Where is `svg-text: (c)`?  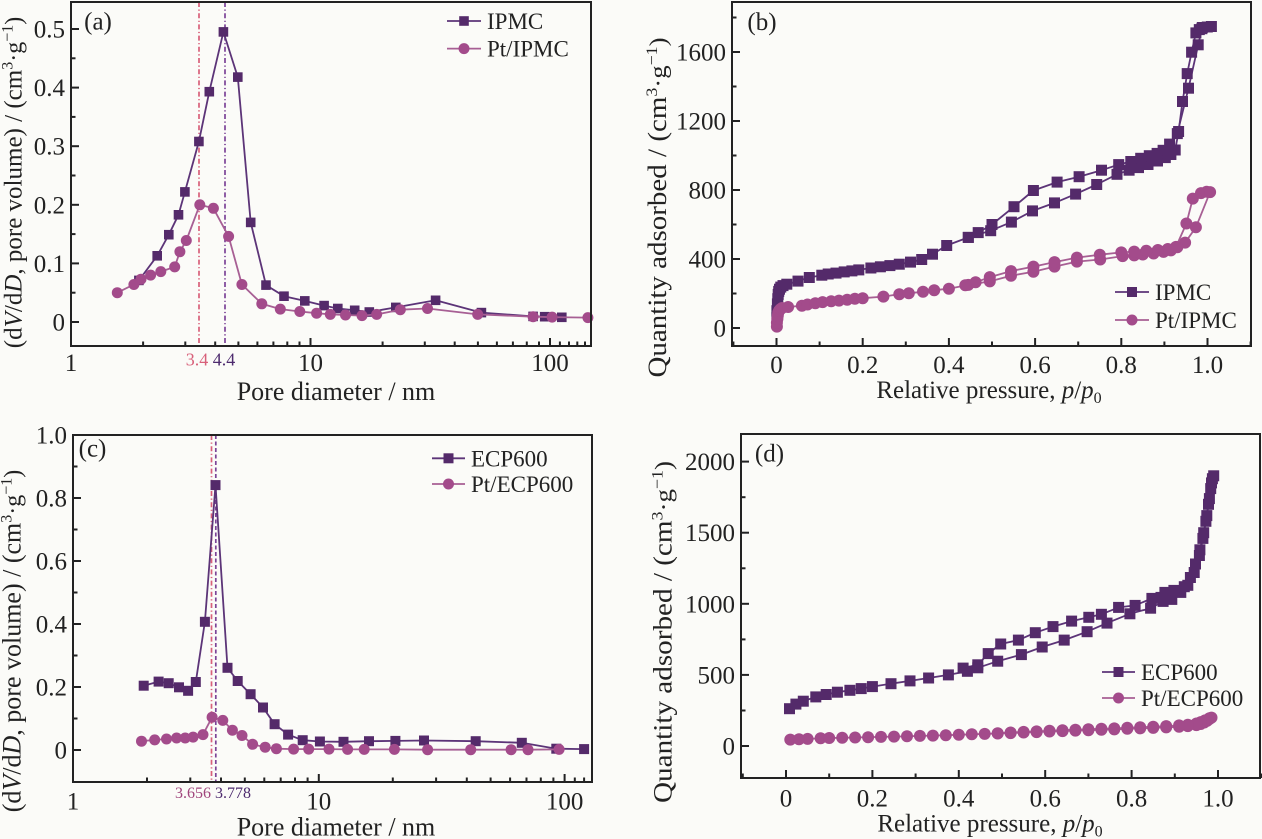 svg-text: (c) is located at coordinates (93, 449).